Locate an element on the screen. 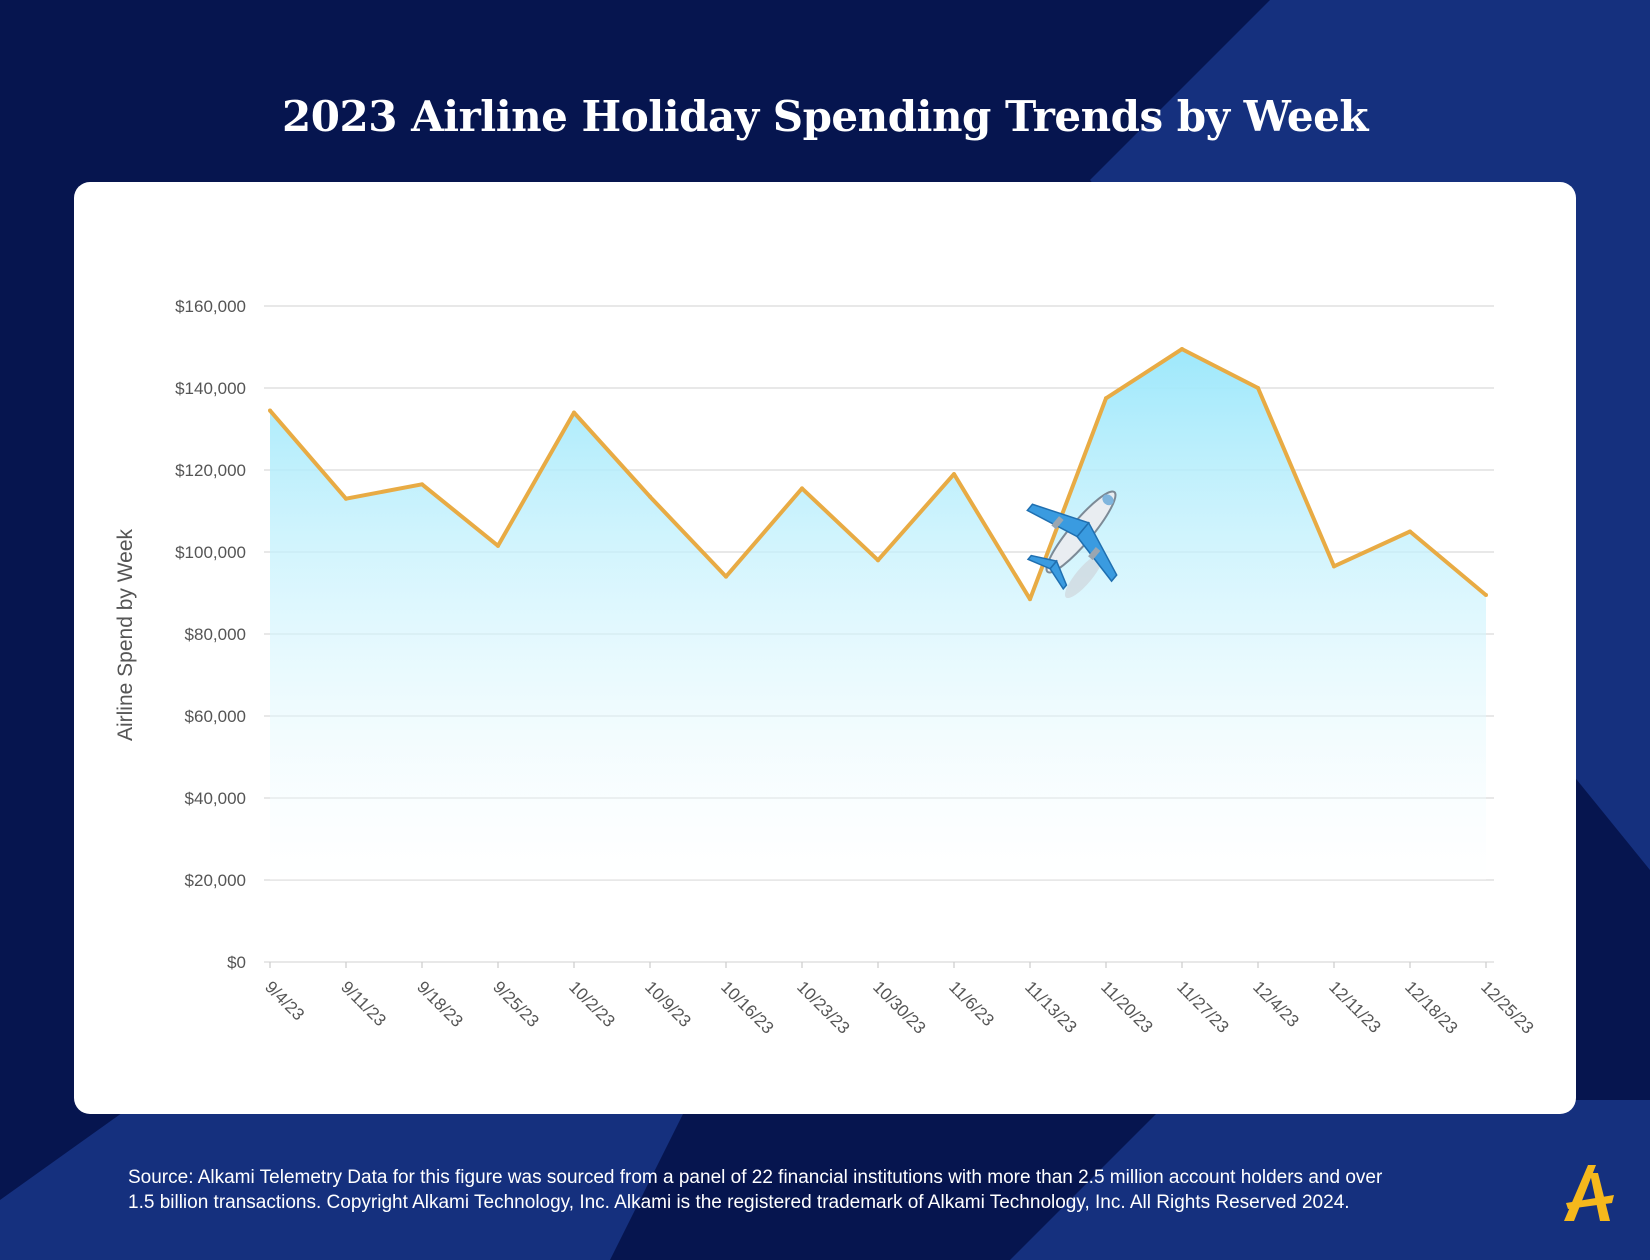 This screenshot has width=1650, height=1260. x-tick-label: 10/23/23 is located at coordinates (823, 1007).